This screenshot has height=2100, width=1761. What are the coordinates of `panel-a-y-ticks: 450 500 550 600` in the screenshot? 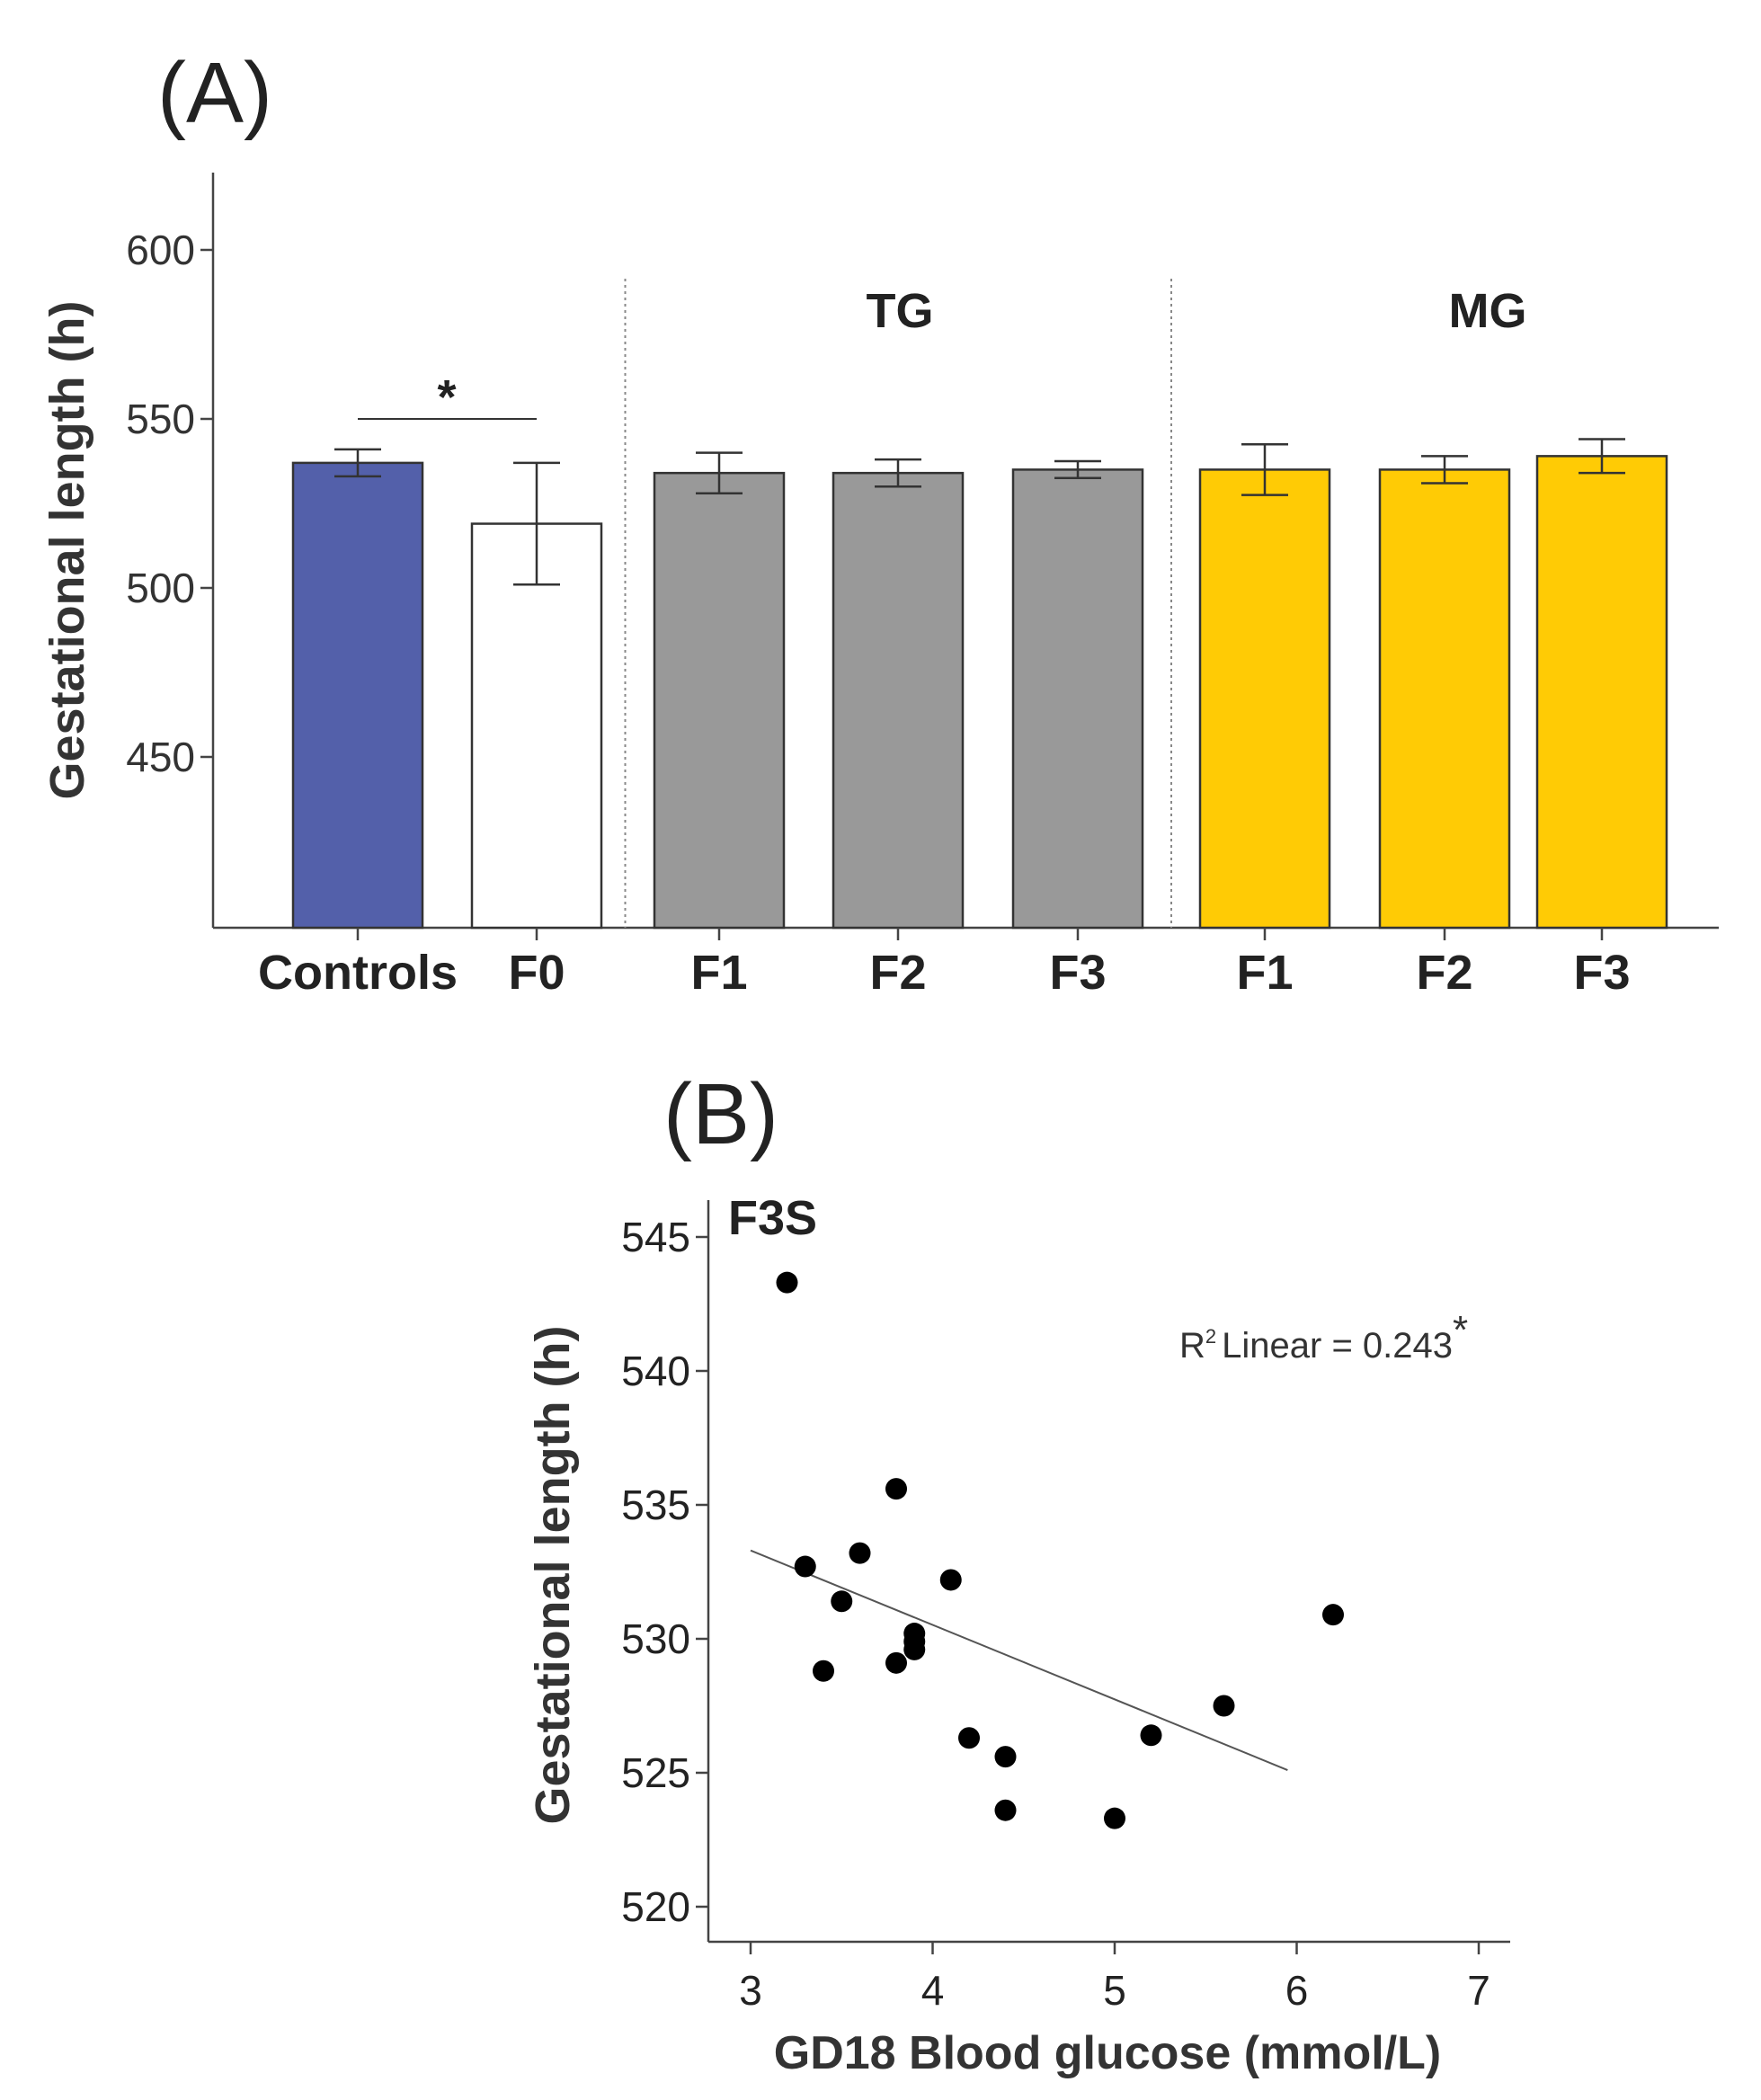 It's located at (170, 504).